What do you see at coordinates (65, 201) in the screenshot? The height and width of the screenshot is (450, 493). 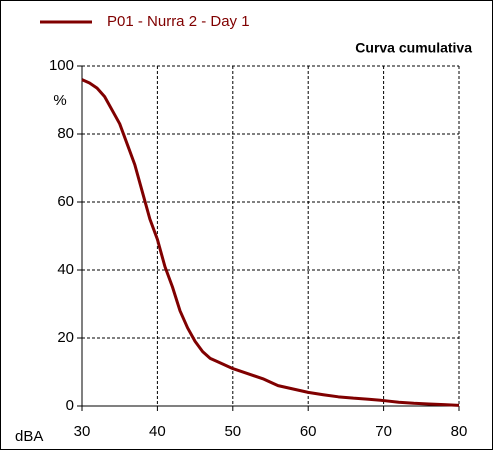 I see `y-tick-label: 60` at bounding box center [65, 201].